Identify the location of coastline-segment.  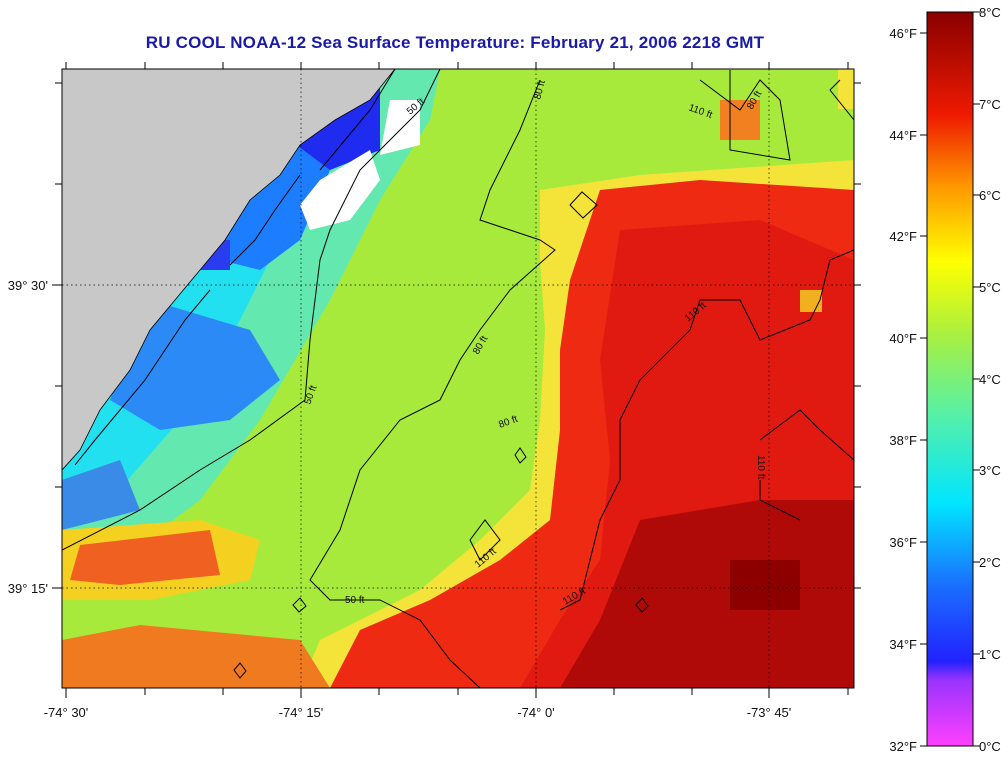
(265, 220).